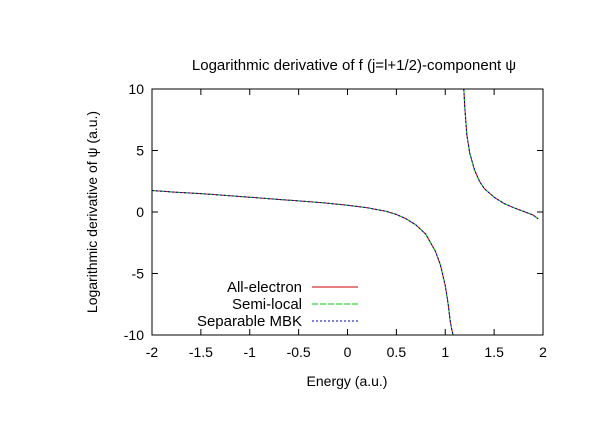 This screenshot has height=428, width=612. Describe the element at coordinates (140, 151) in the screenshot. I see `y-tick-label: 5` at that location.